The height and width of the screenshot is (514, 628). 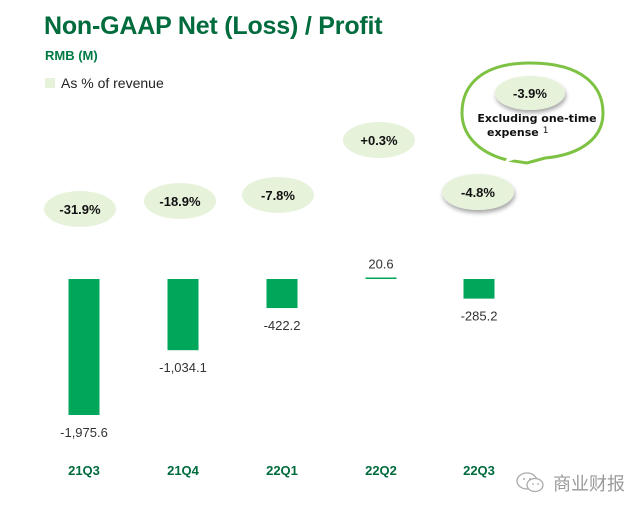 I want to click on watermark-text: 商业财报, so click(x=589, y=484).